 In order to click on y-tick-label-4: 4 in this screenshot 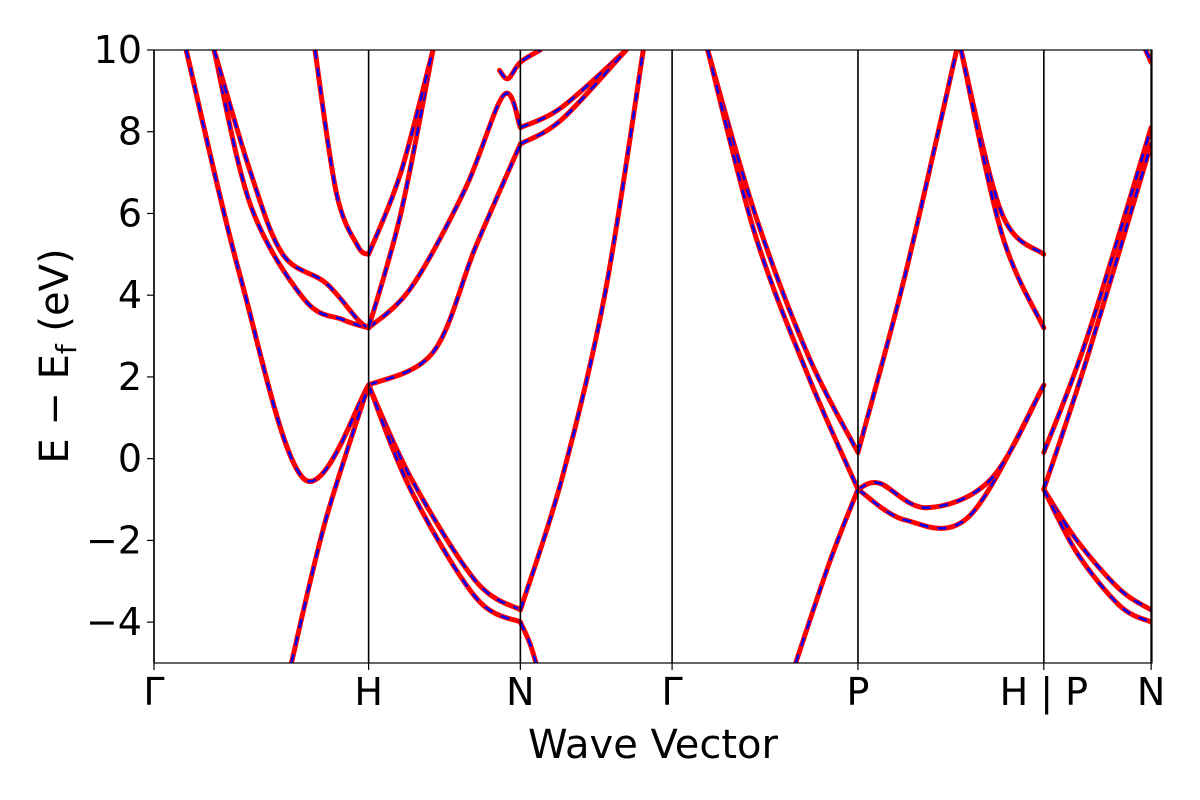, I will do `click(130, 295)`.